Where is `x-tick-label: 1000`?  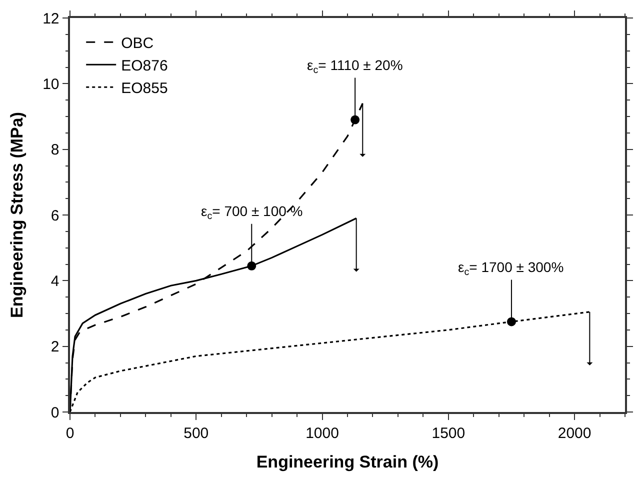
x-tick-label: 1000 is located at coordinates (322, 433).